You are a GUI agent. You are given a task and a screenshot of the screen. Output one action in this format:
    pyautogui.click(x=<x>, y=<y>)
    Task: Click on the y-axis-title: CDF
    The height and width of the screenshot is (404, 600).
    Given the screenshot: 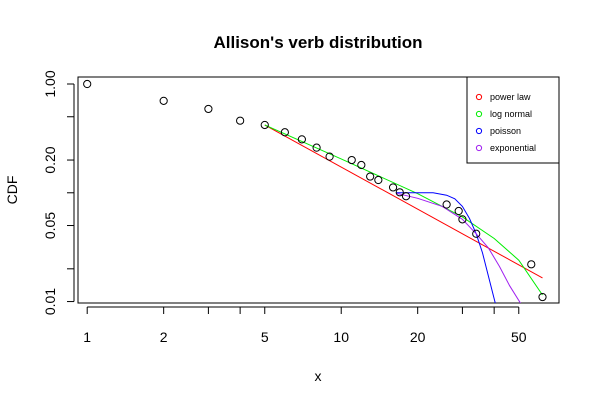 What is the action you would take?
    pyautogui.click(x=12, y=190)
    